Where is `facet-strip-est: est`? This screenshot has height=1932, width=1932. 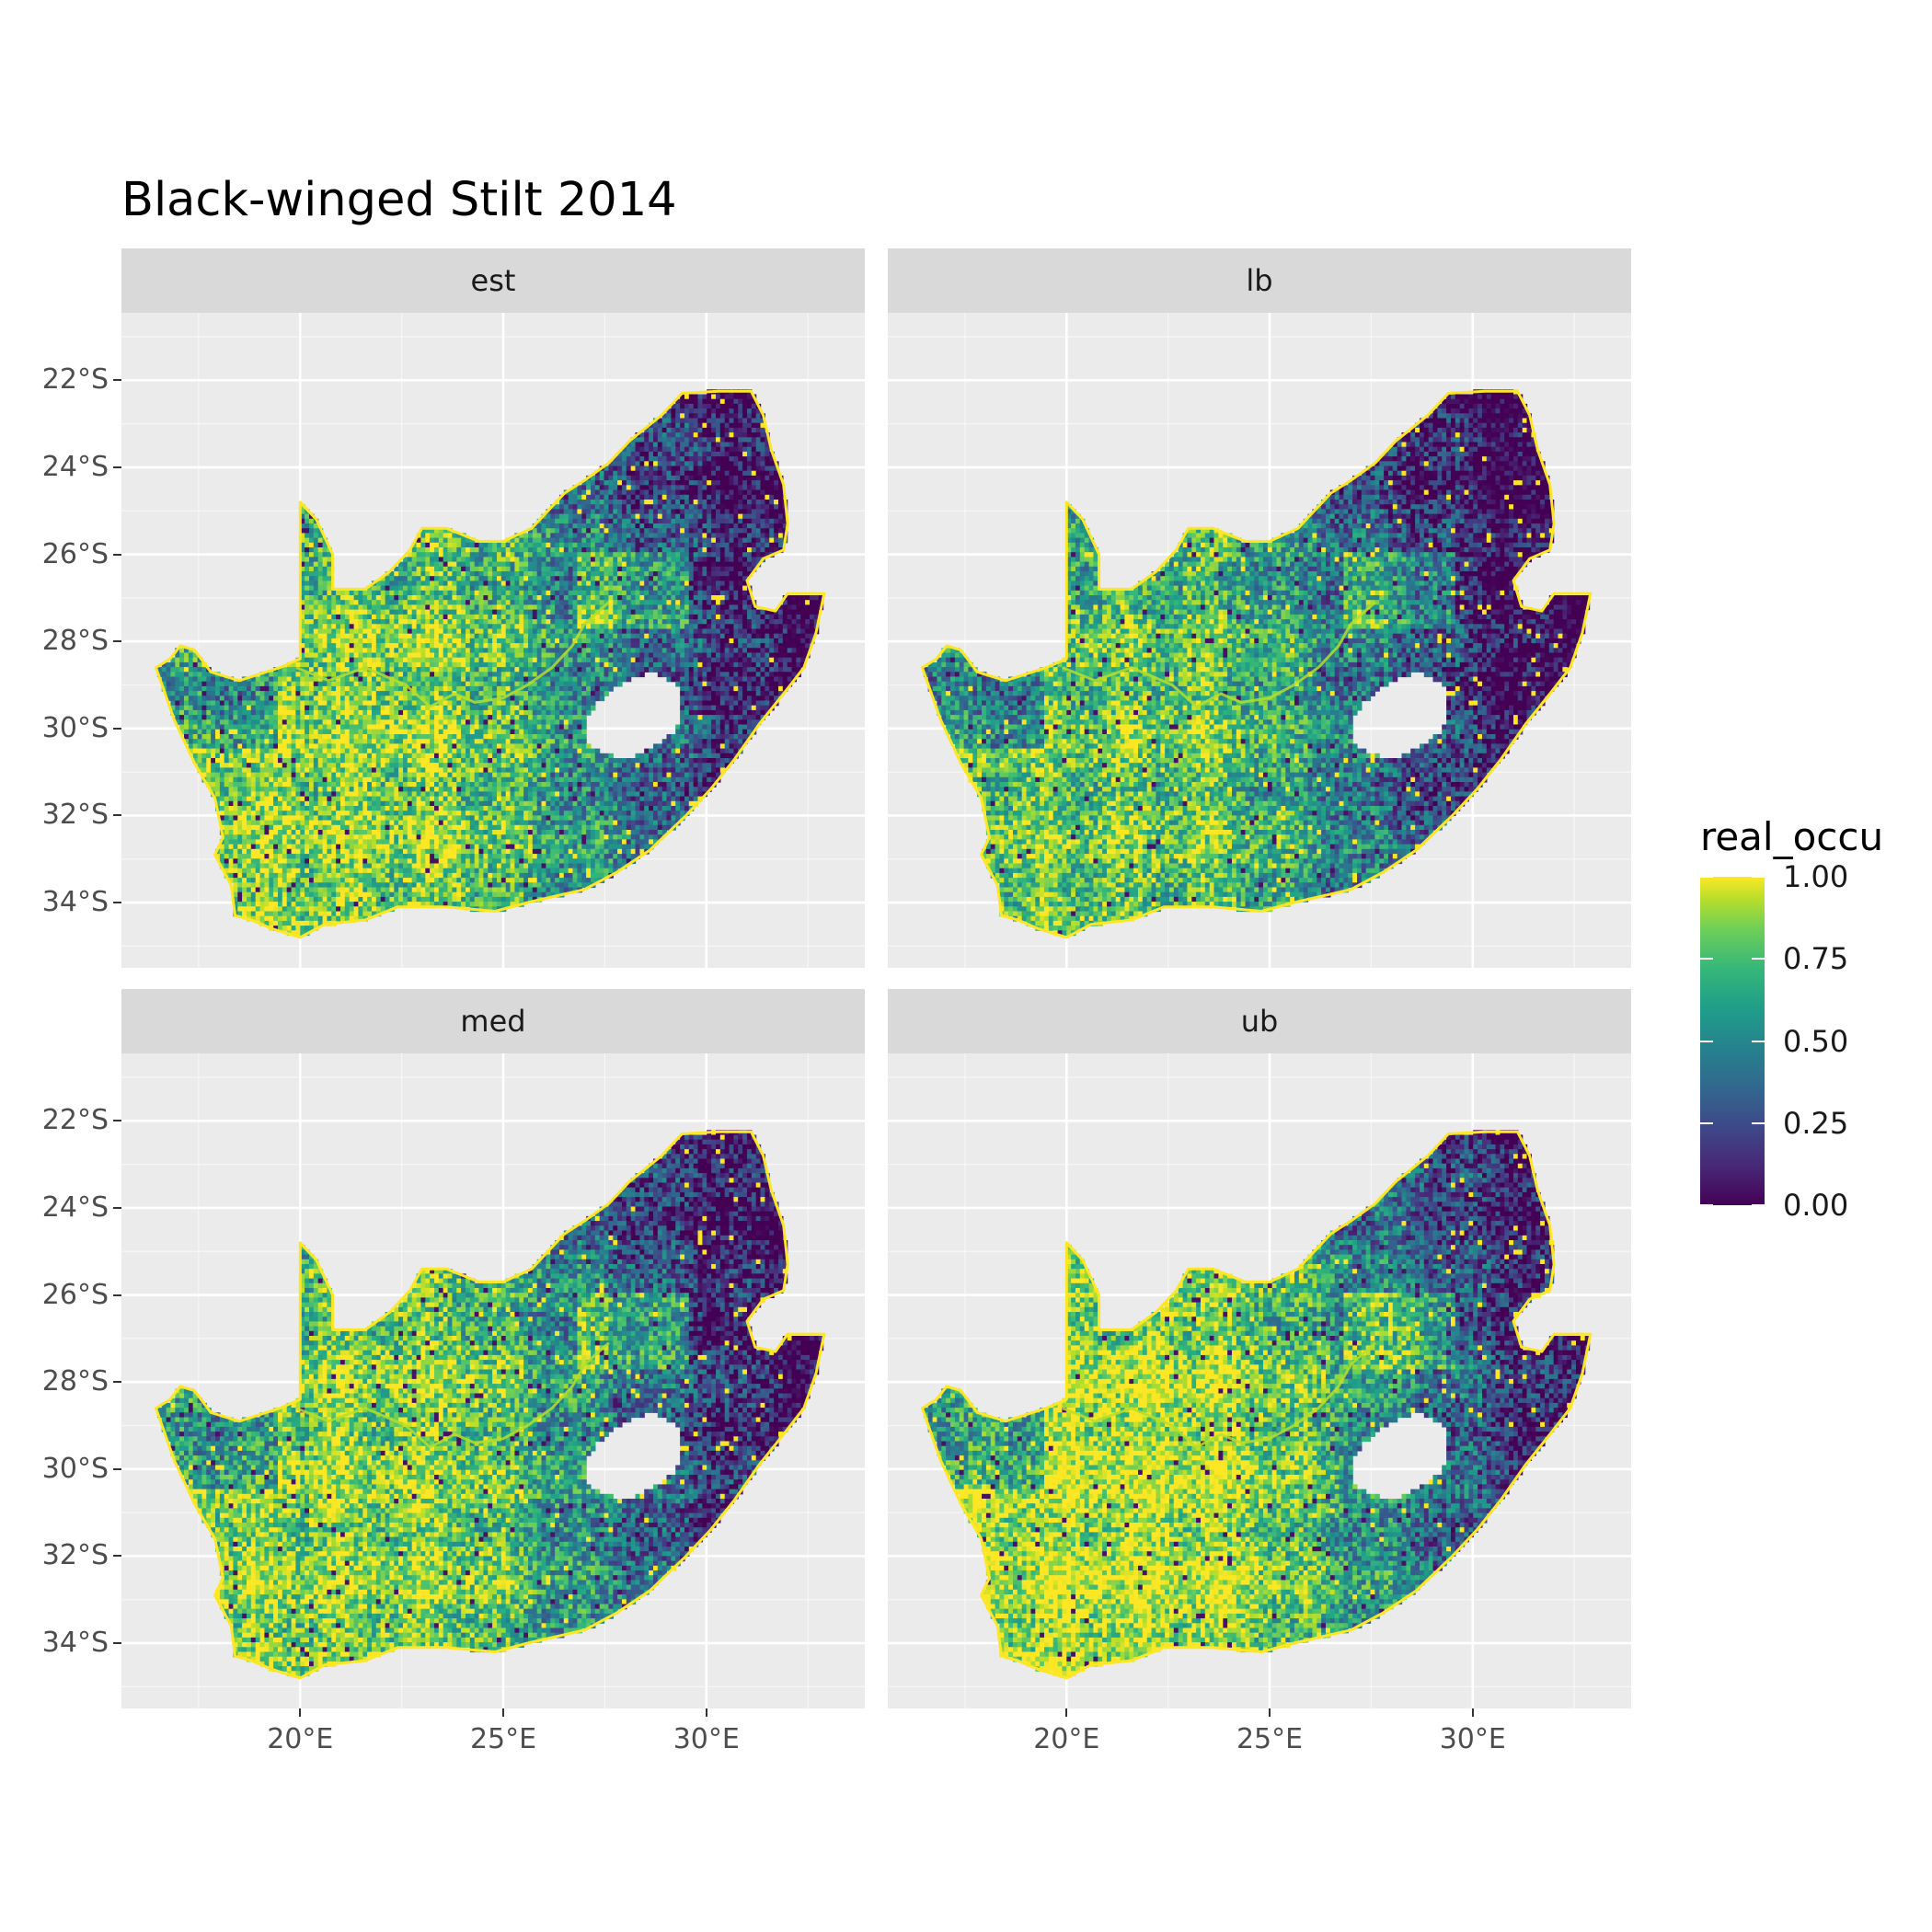 facet-strip-est: est is located at coordinates (493, 280).